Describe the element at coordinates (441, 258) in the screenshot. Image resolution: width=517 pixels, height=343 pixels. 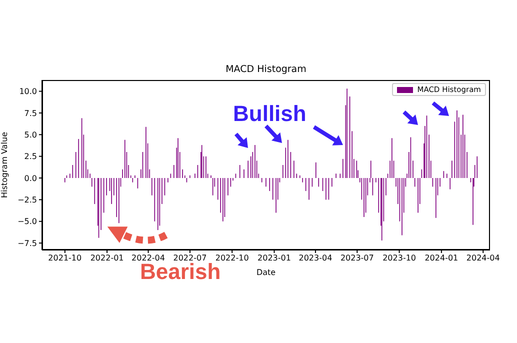
I see `x-tick-label: 2024-01` at that location.